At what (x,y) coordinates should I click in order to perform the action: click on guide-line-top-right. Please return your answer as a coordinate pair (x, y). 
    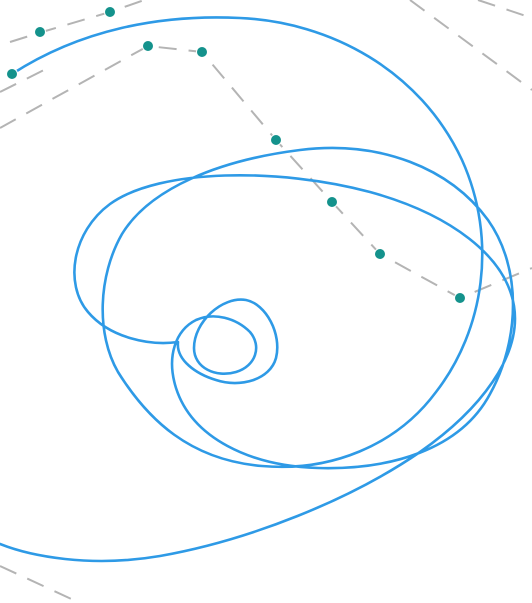
    Looking at the image, I should click on (78, 21).